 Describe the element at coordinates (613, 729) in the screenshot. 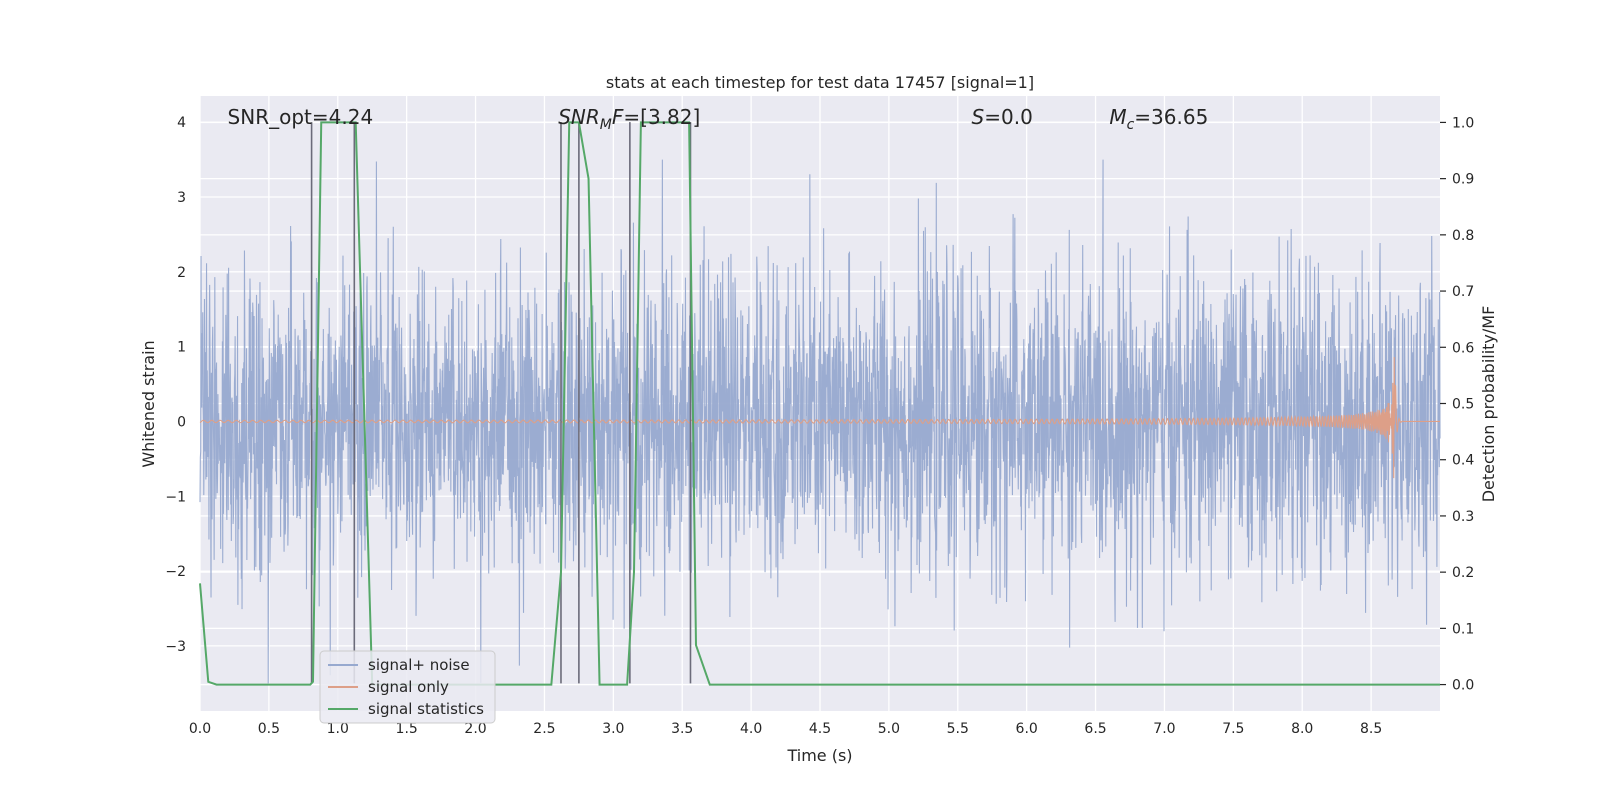

I see `x-tick-label: 3.0` at that location.